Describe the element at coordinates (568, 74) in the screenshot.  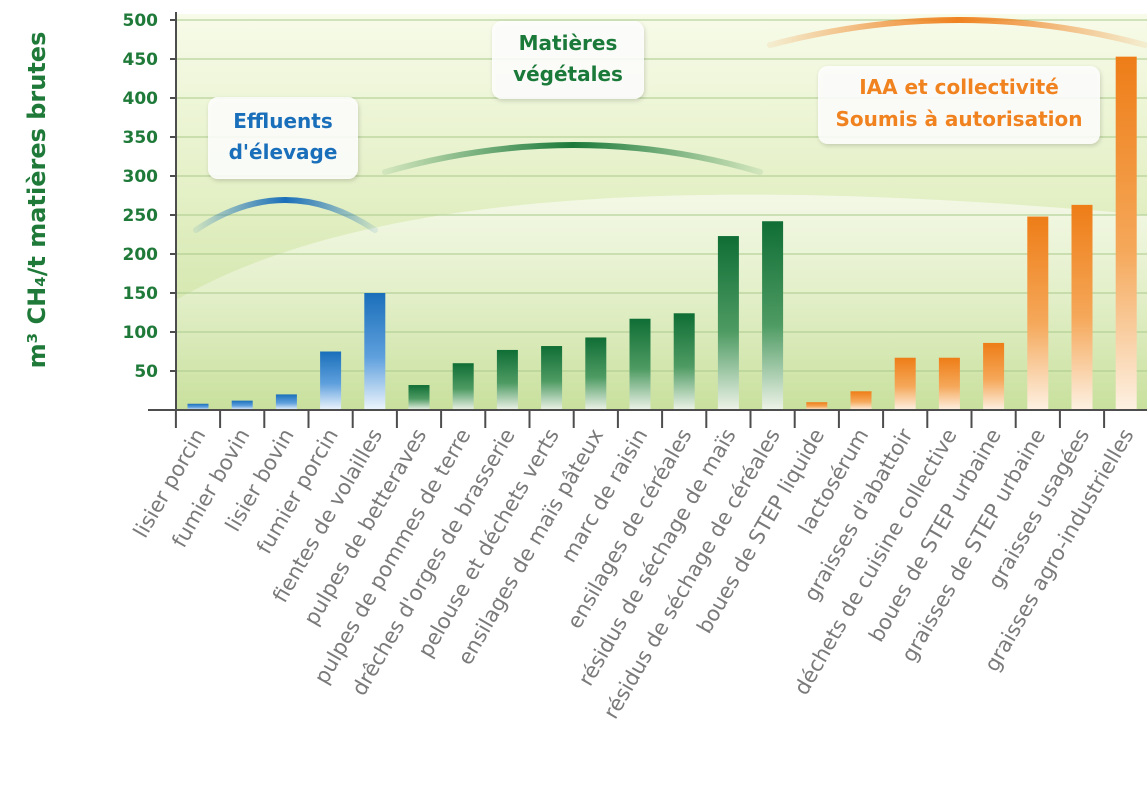
I see `callout-vegetales-line2: végétales` at that location.